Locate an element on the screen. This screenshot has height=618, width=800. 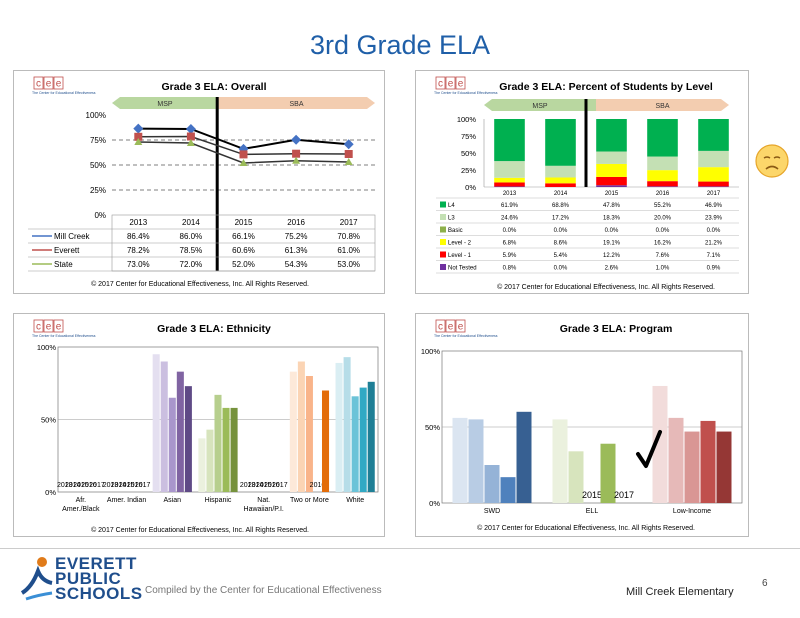
check-mark-icon is located at coordinates (649, 449).